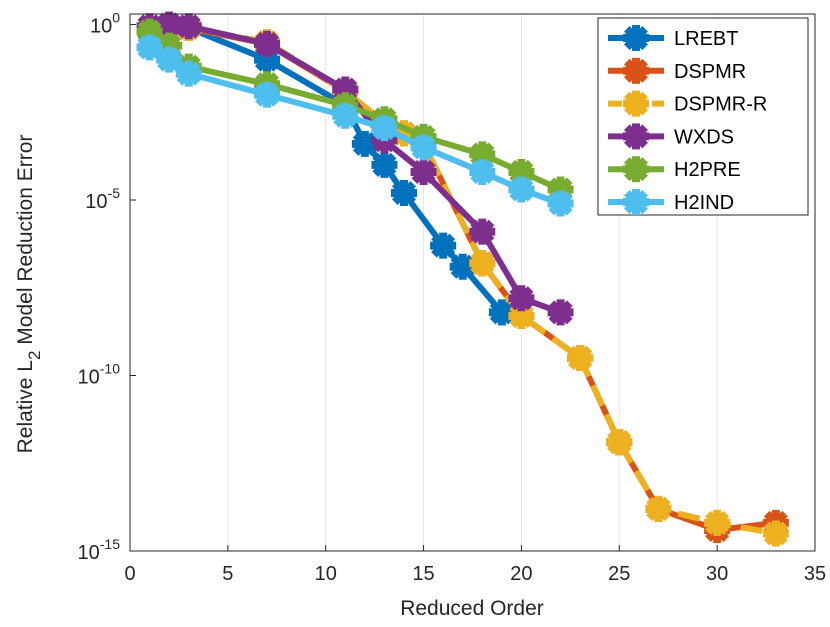 The width and height of the screenshot is (830, 627). Describe the element at coordinates (673, 38) in the screenshot. I see `legend-item-lrebt: LREBT` at that location.